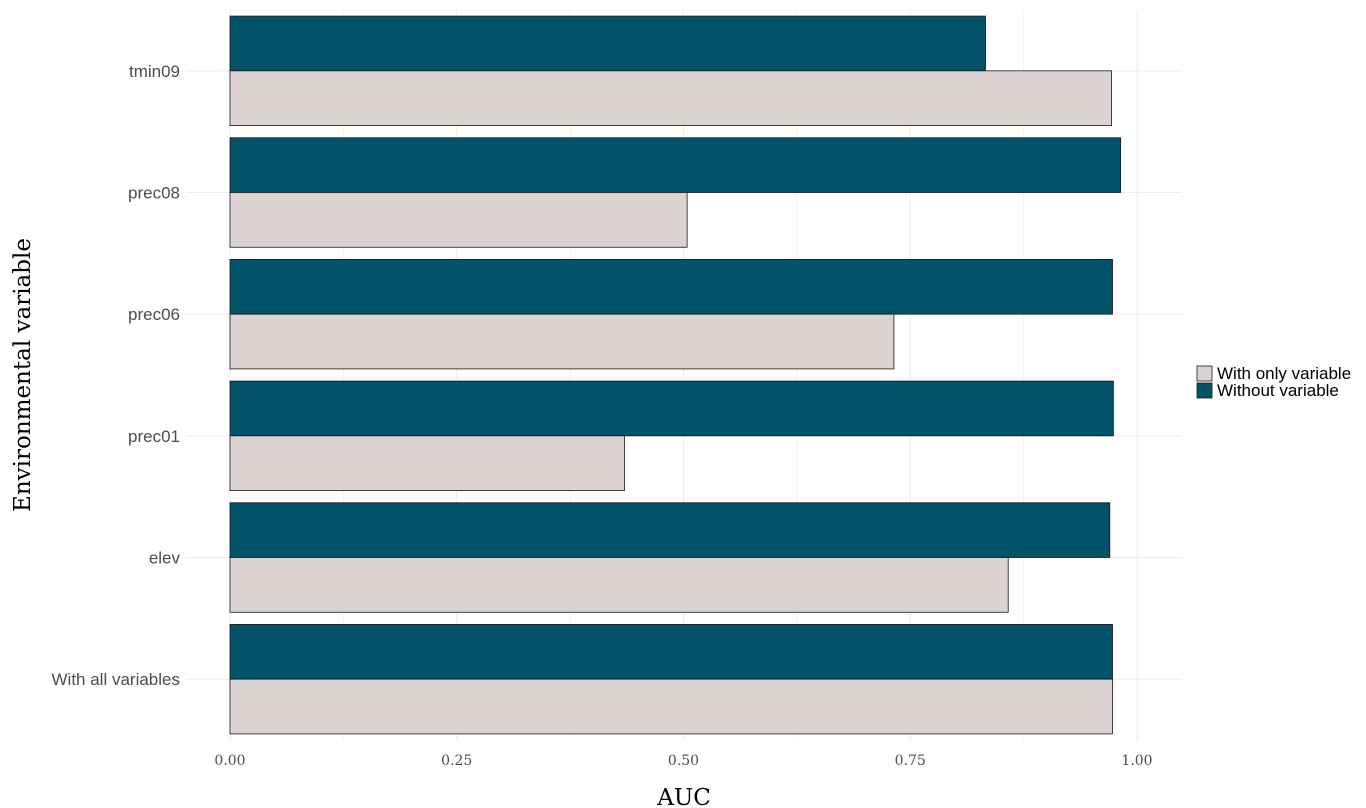 The image size is (1366, 808). What do you see at coordinates (154, 436) in the screenshot?
I see `y-tick-label: prec01` at bounding box center [154, 436].